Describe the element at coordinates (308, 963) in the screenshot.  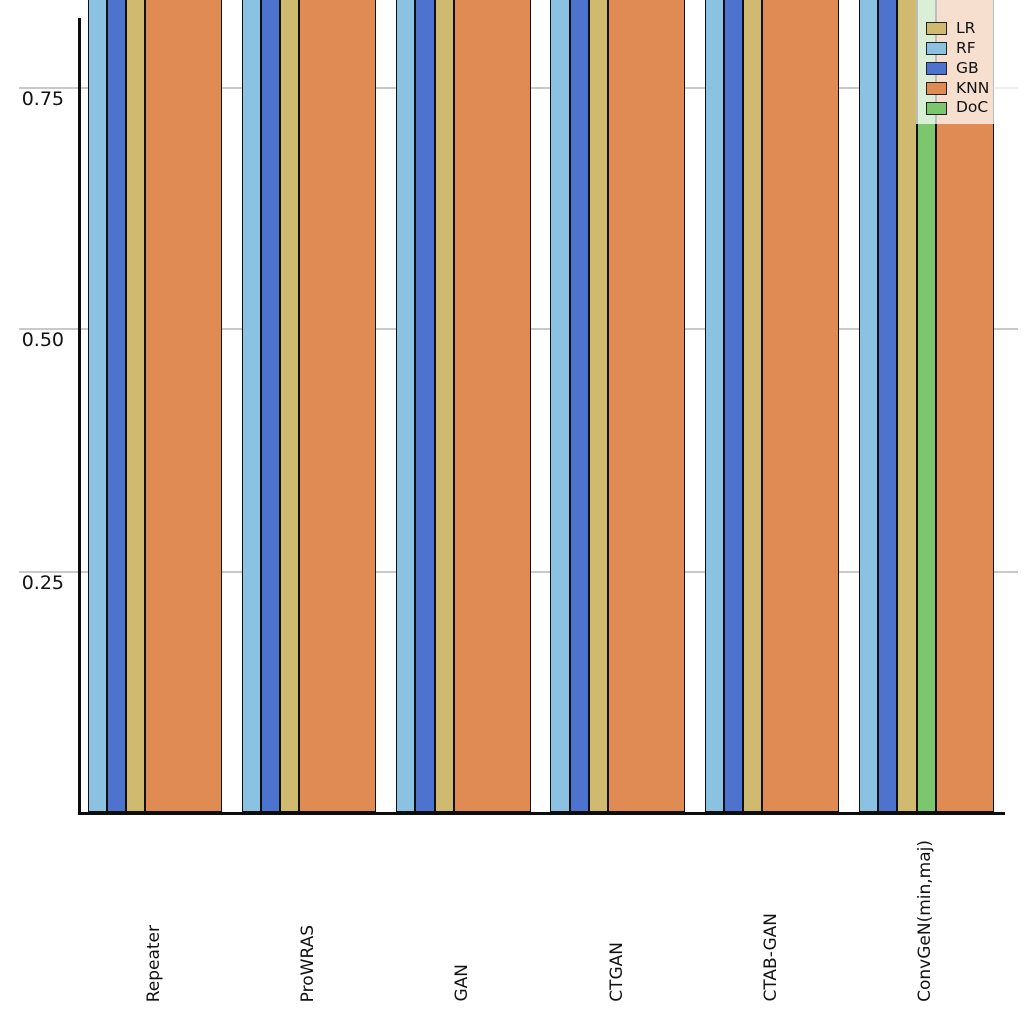
I see `x-tick-label-prowras: ProWRAS` at that location.